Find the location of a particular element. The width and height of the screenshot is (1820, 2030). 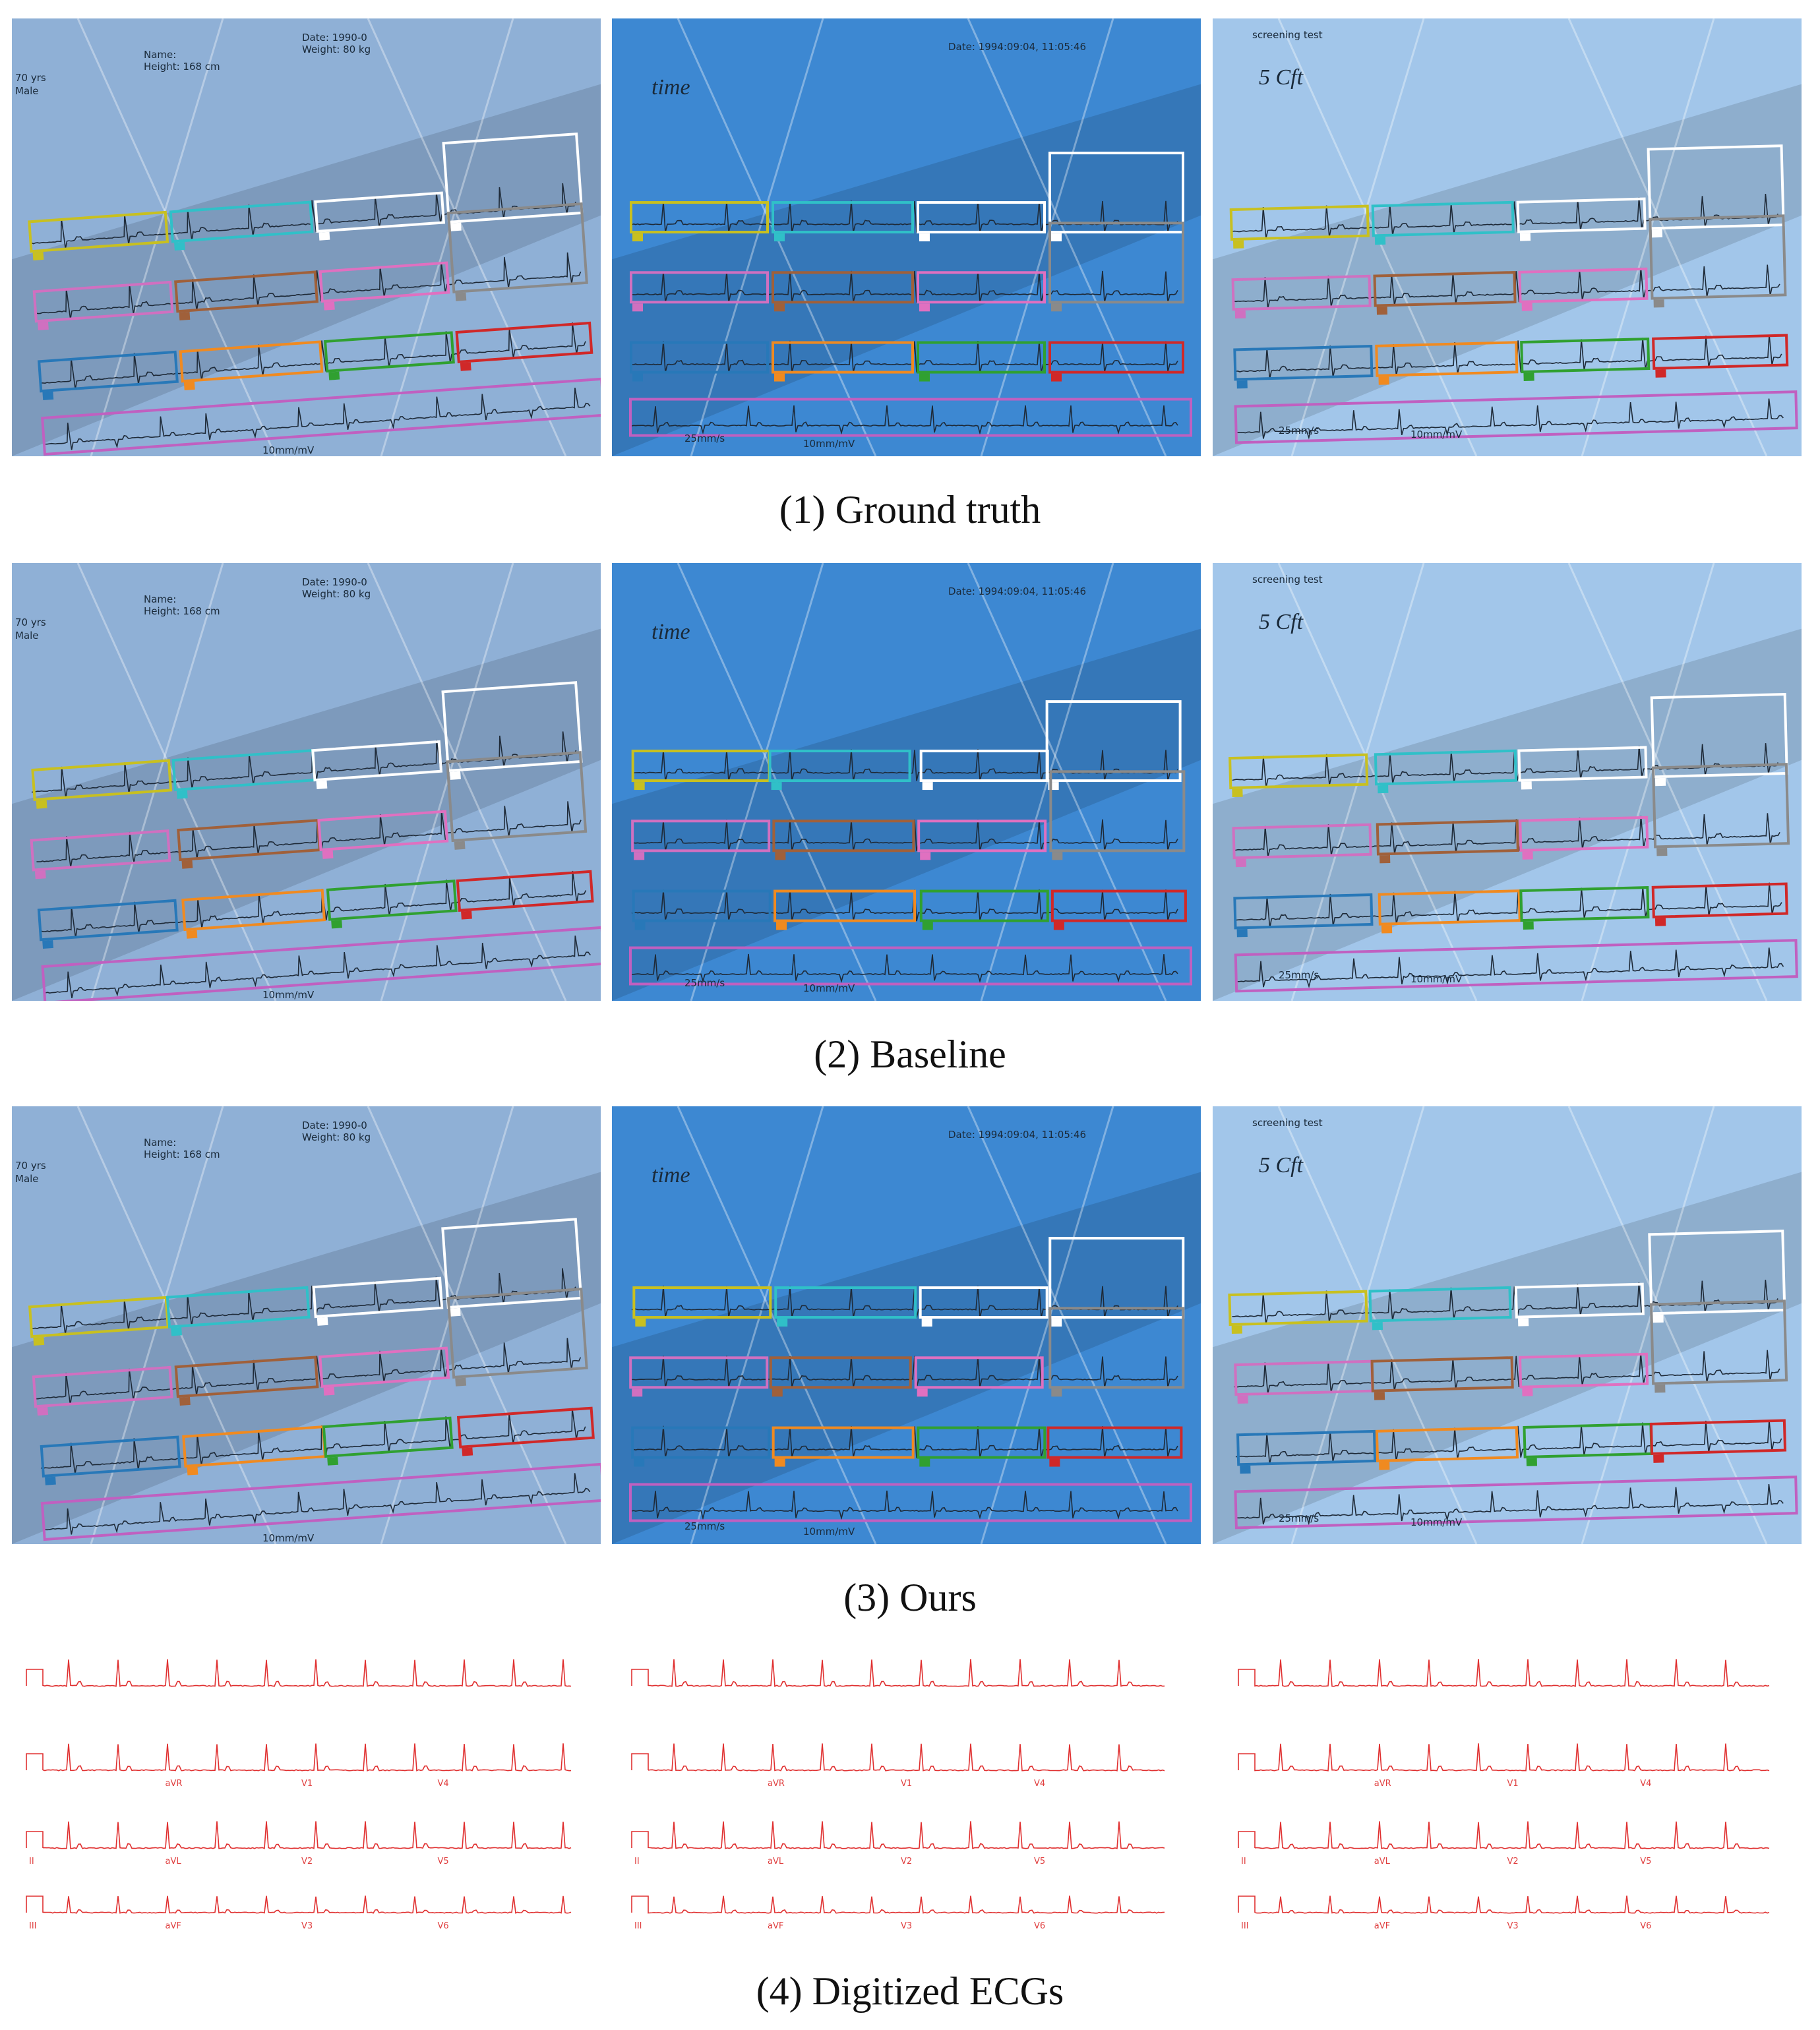

photo-text: Height: 168 cm is located at coordinates (182, 611).